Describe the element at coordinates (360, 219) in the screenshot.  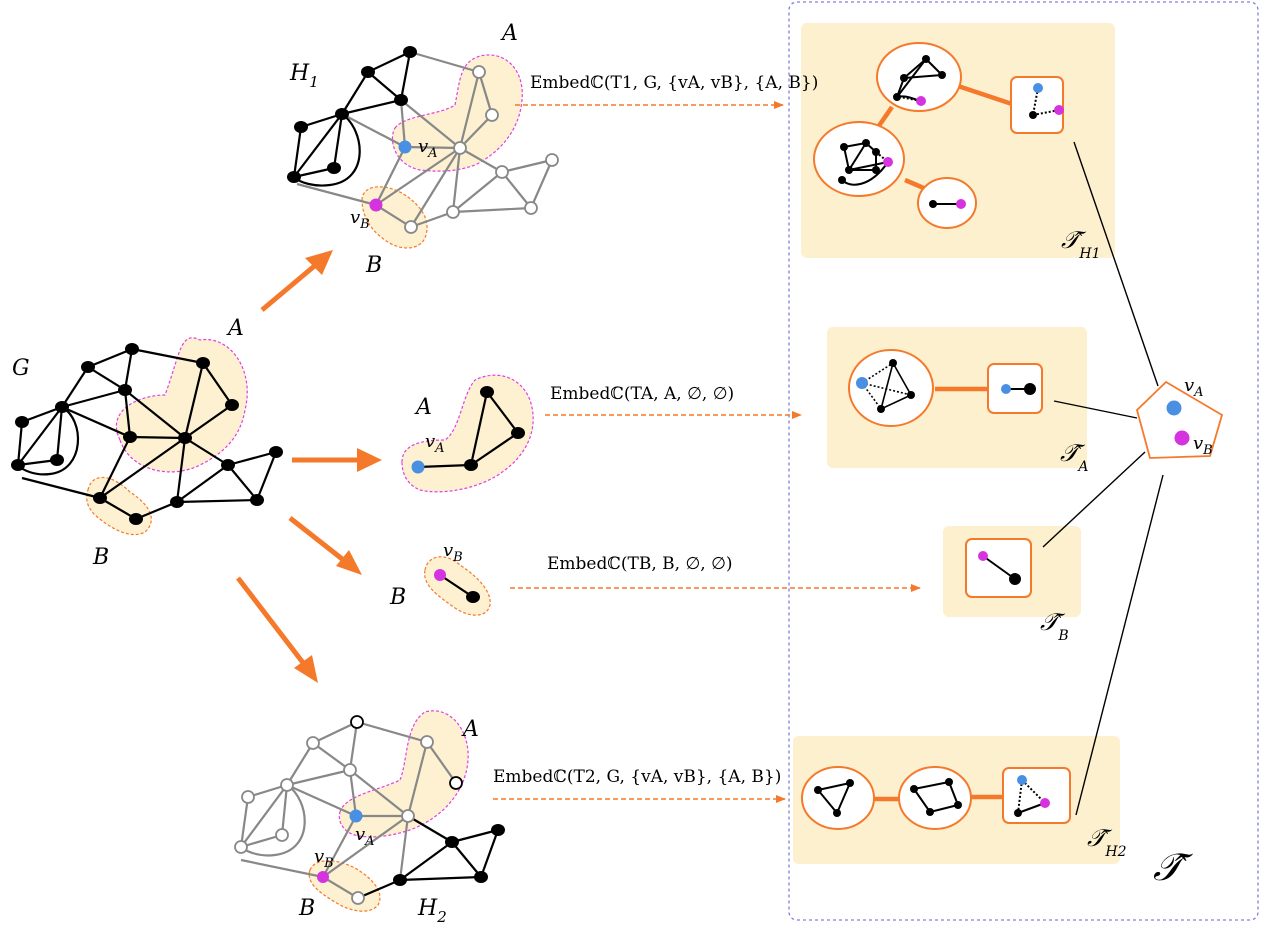
I see `label-vb-h1: vB` at that location.